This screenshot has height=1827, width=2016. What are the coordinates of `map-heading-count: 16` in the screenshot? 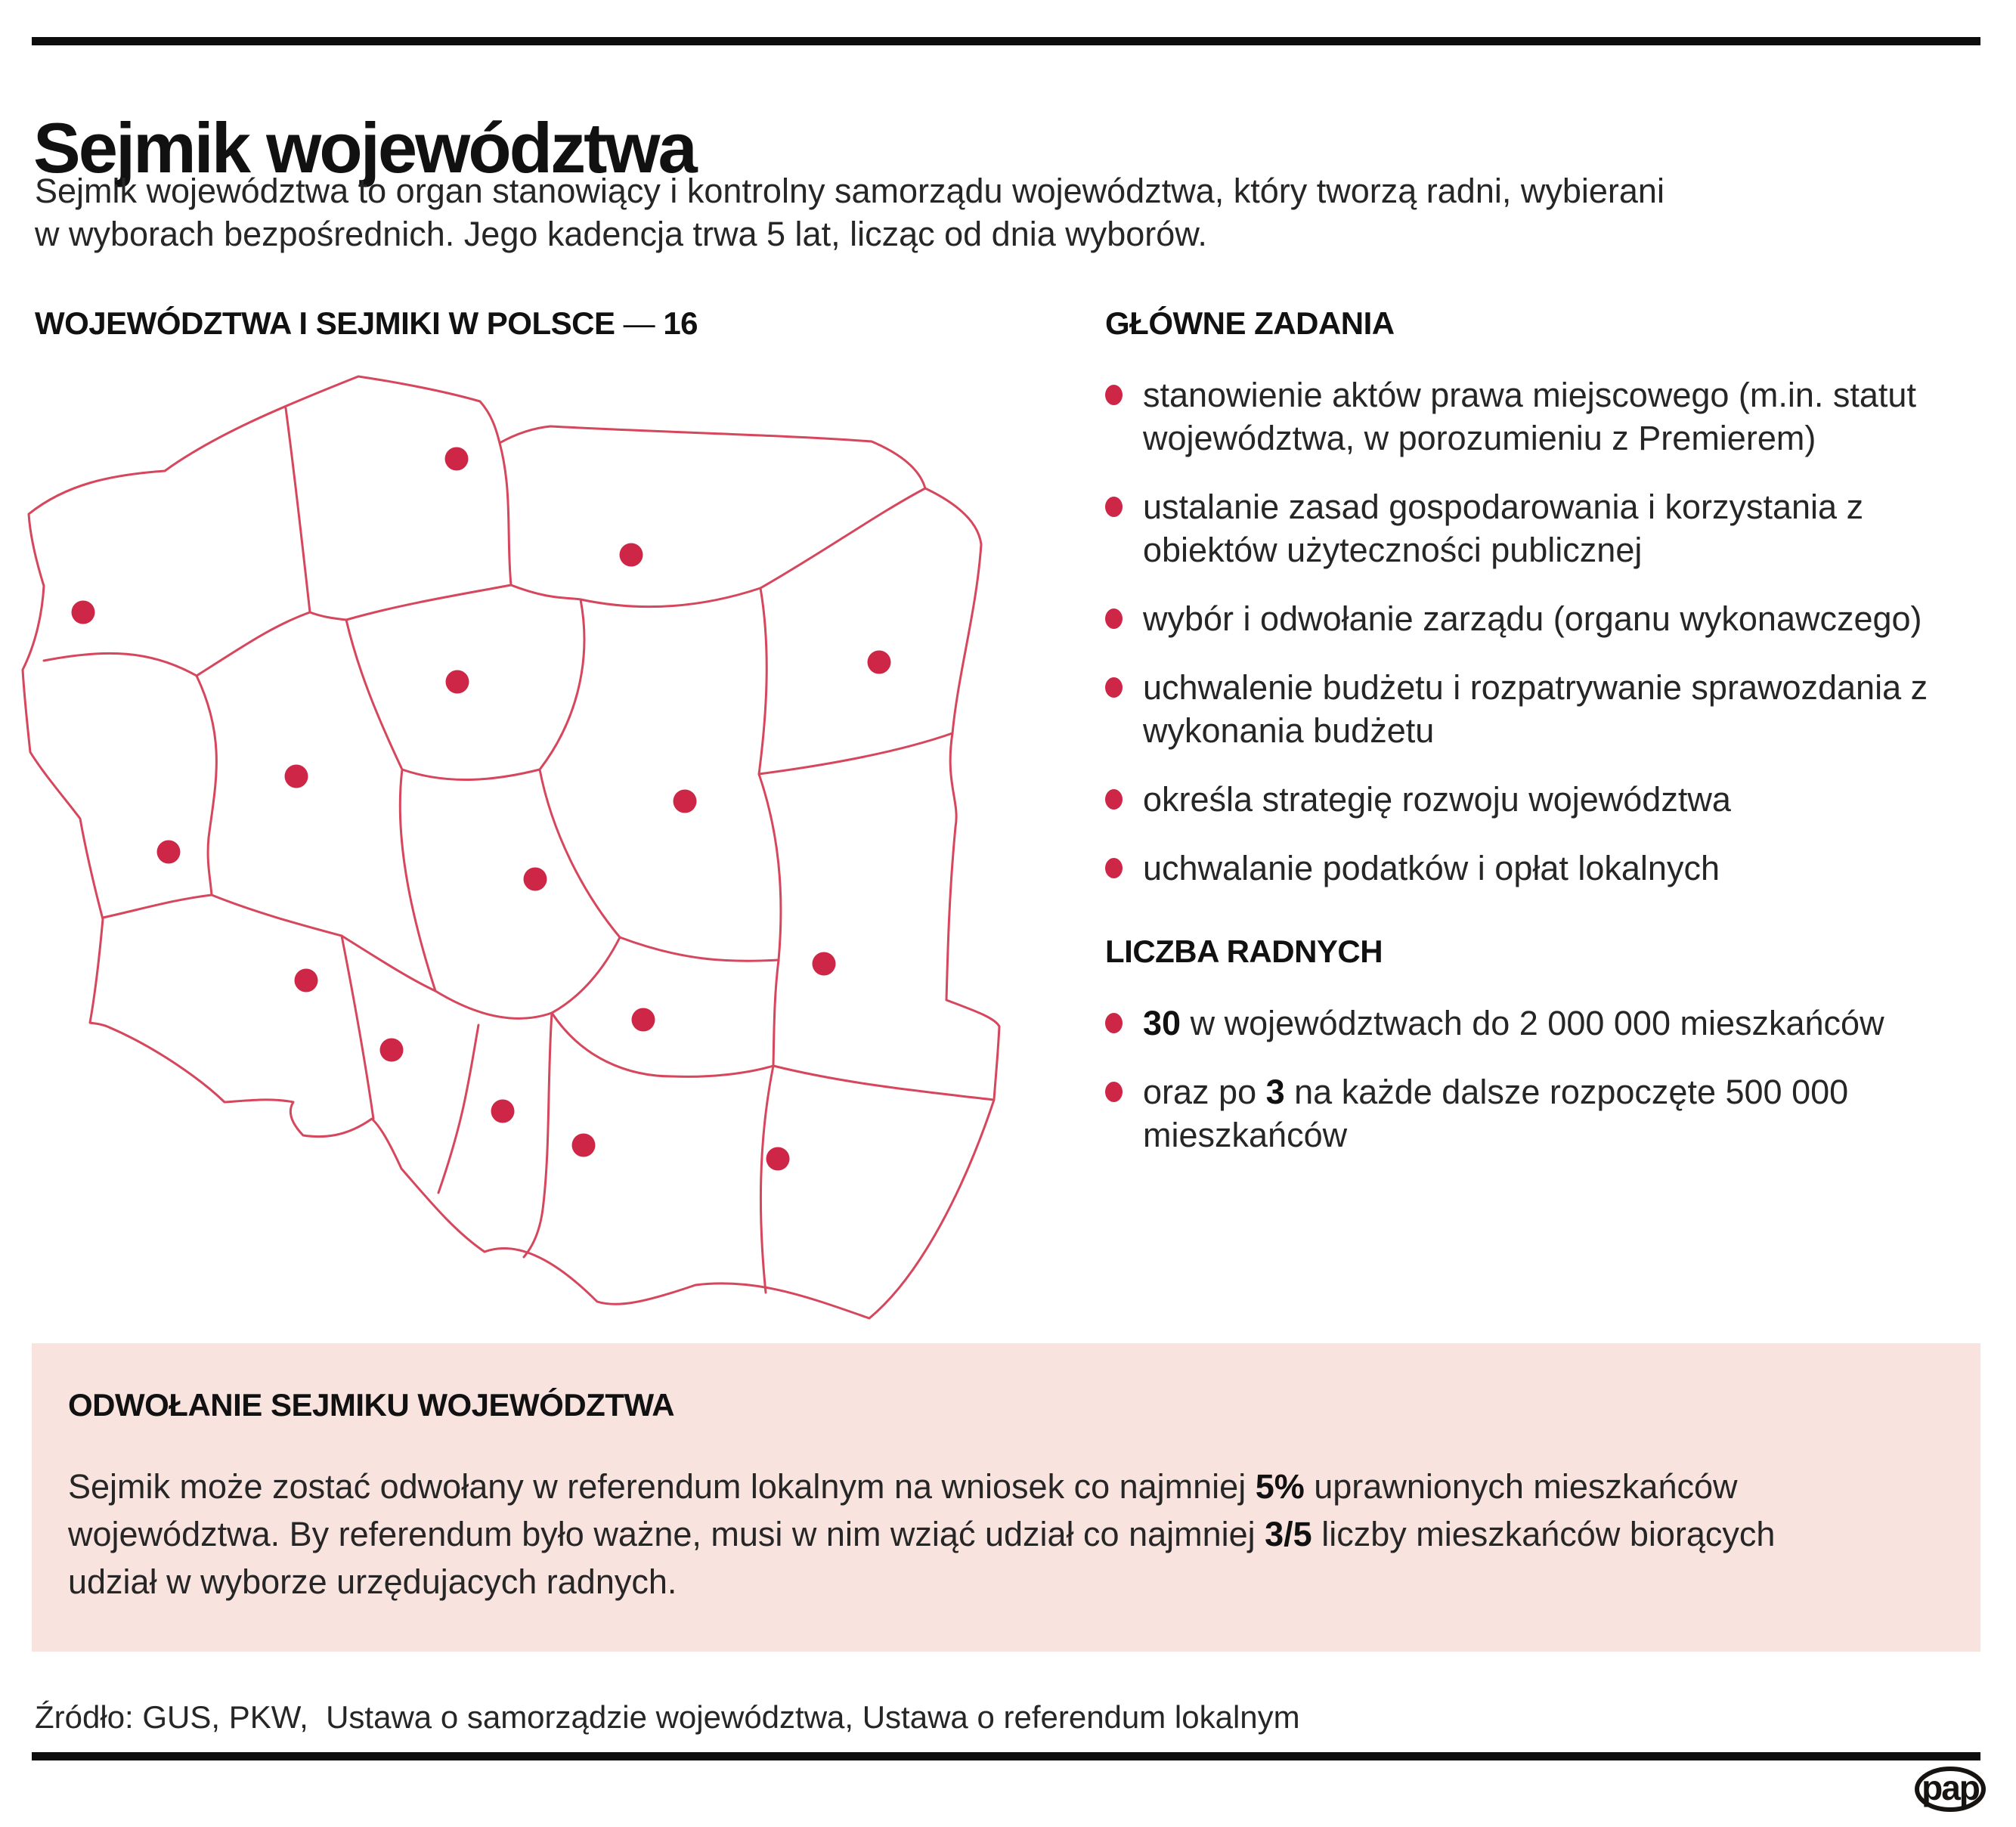 It's located at (680, 323).